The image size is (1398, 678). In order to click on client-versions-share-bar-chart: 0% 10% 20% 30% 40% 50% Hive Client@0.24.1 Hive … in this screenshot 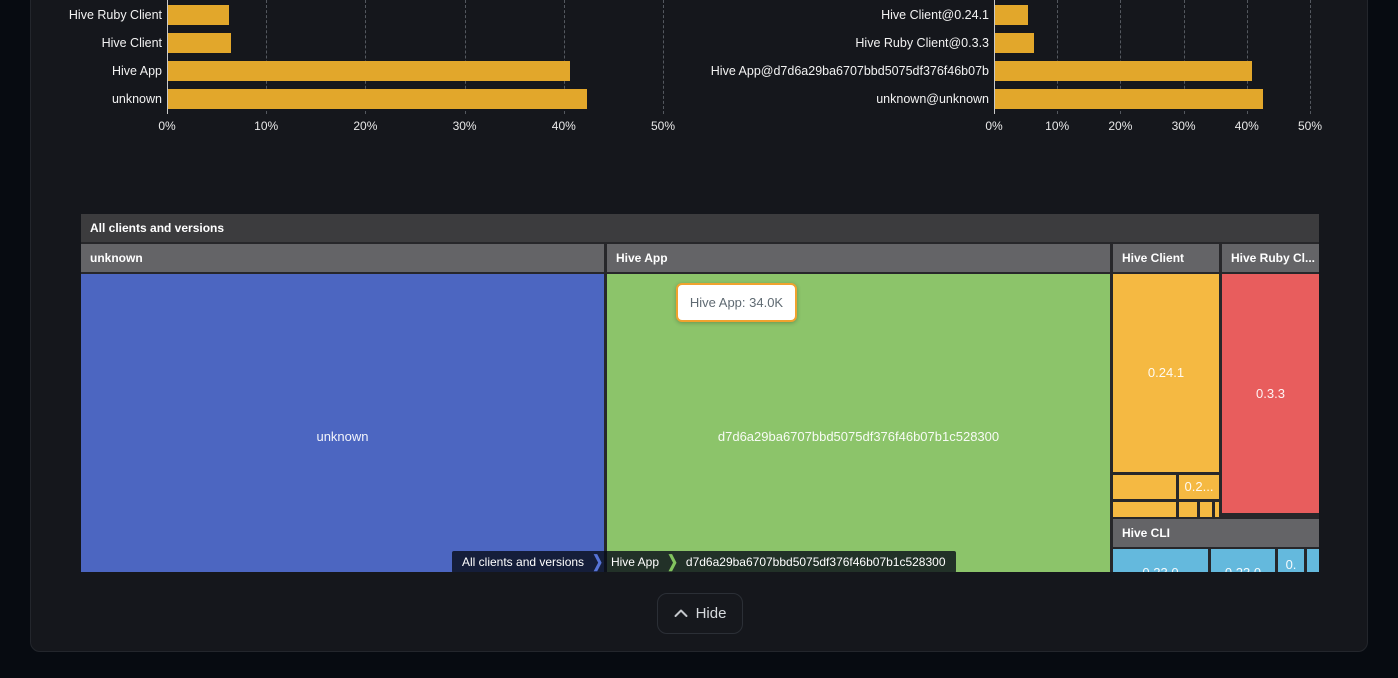, I will do `click(1025, 70)`.